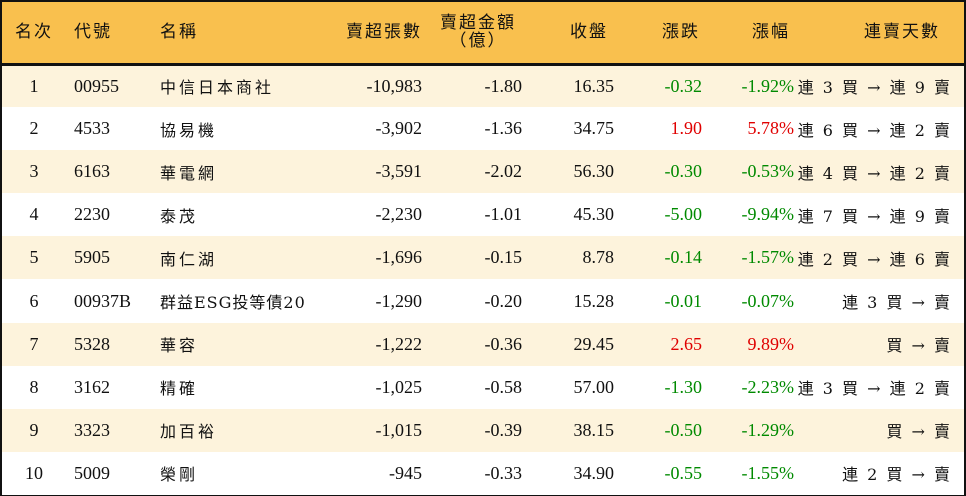 The width and height of the screenshot is (966, 496). Describe the element at coordinates (34, 386) in the screenshot. I see `cell-rank: 8` at that location.